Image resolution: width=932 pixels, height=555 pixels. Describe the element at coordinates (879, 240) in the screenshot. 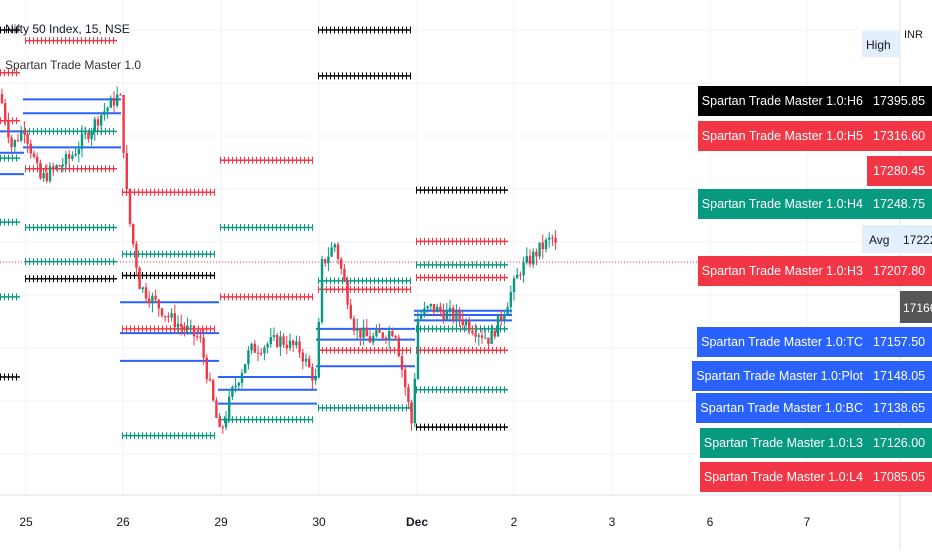

I see `avg-label: Avg` at that location.